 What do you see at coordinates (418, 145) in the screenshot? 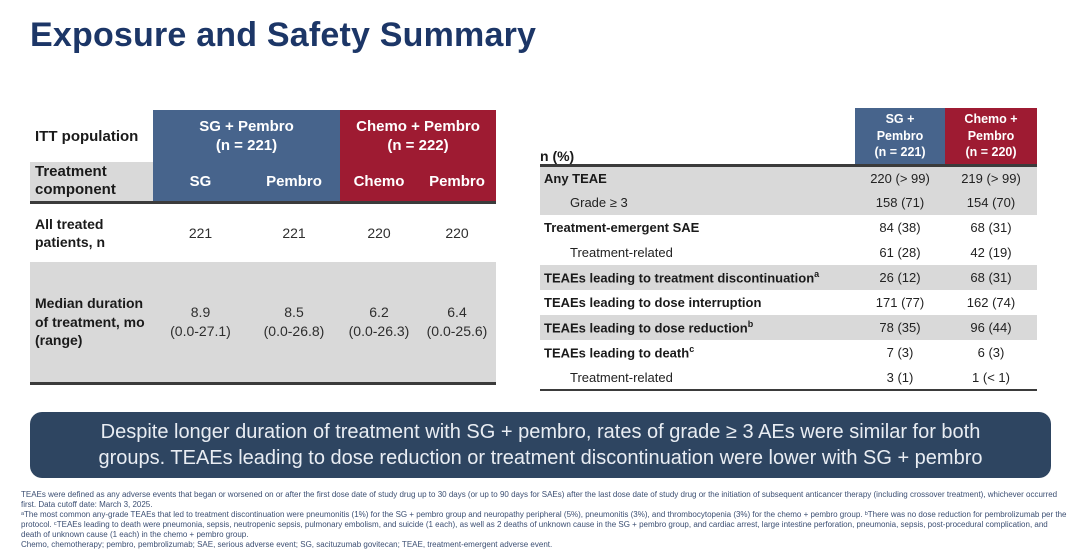
I see `group-n: (n = 222)` at bounding box center [418, 145].